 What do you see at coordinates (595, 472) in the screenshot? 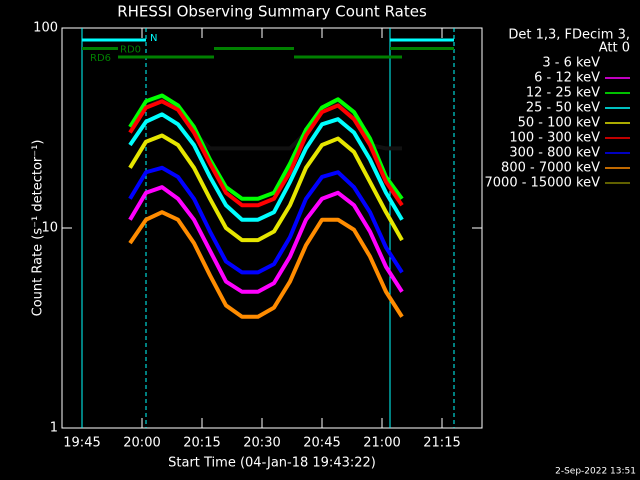
I see `footer: 2-Sep-2022 13:51` at bounding box center [595, 472].